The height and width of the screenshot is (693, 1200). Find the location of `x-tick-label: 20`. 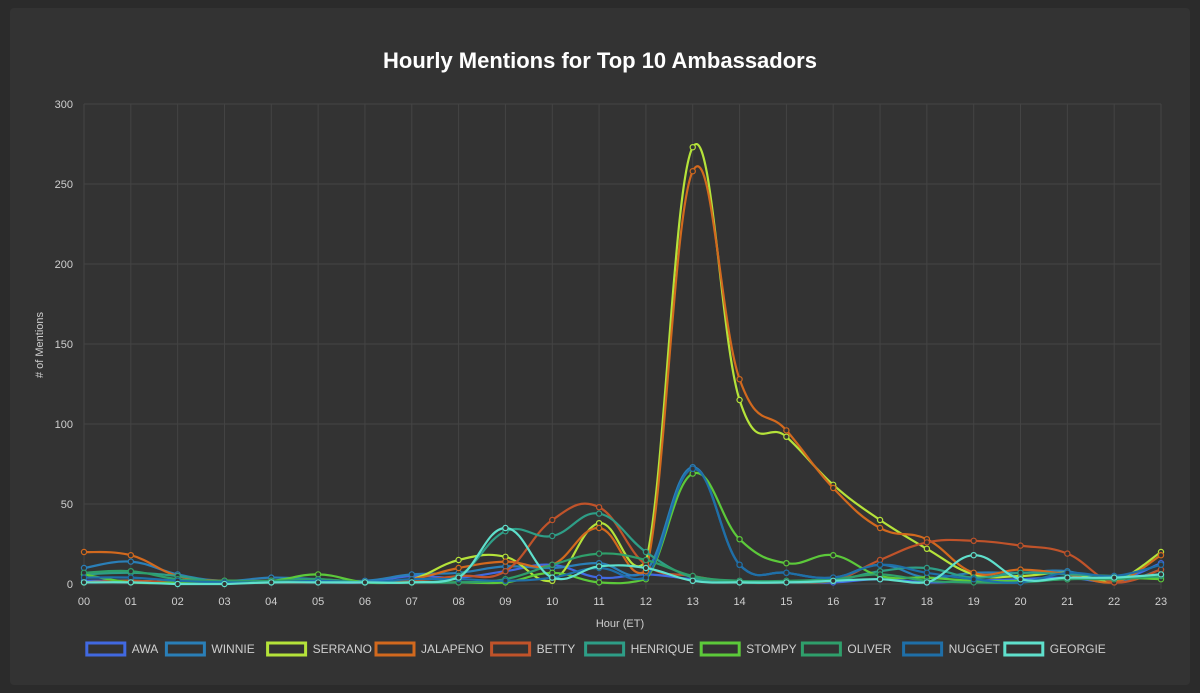

x-tick-label: 20 is located at coordinates (1020, 602).